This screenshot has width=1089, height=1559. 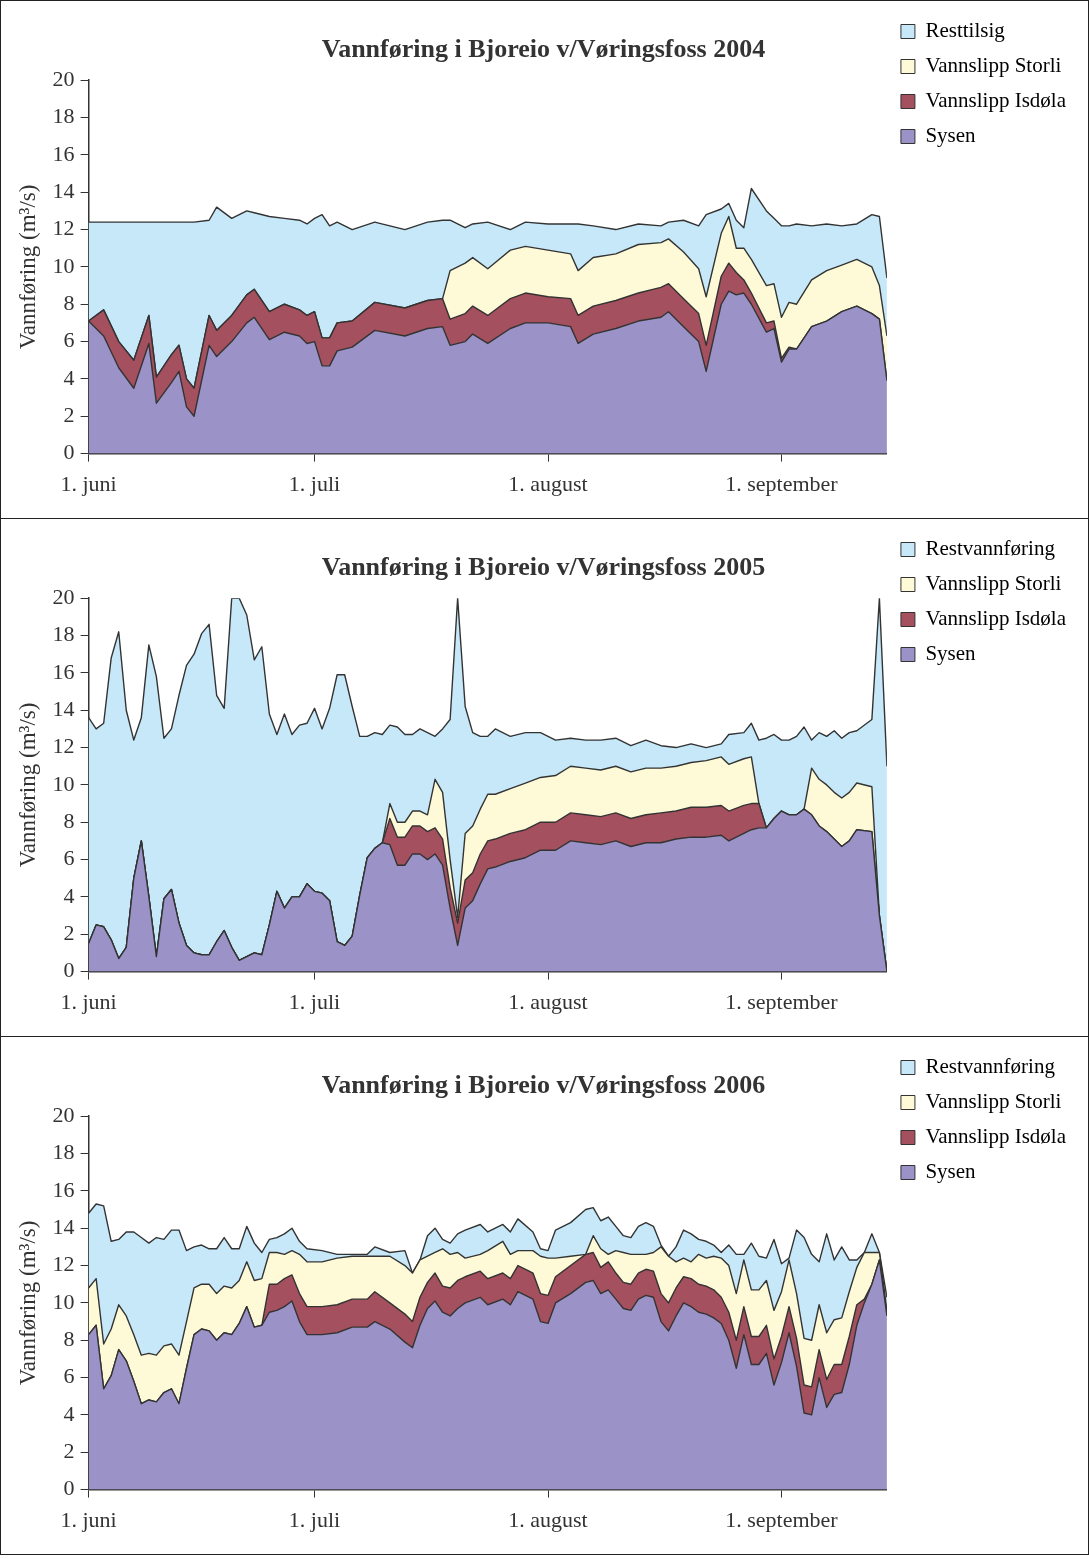 I want to click on chart-title: Vannføring i Bjoreio v/Vøringsfoss 2005, so click(x=543, y=567).